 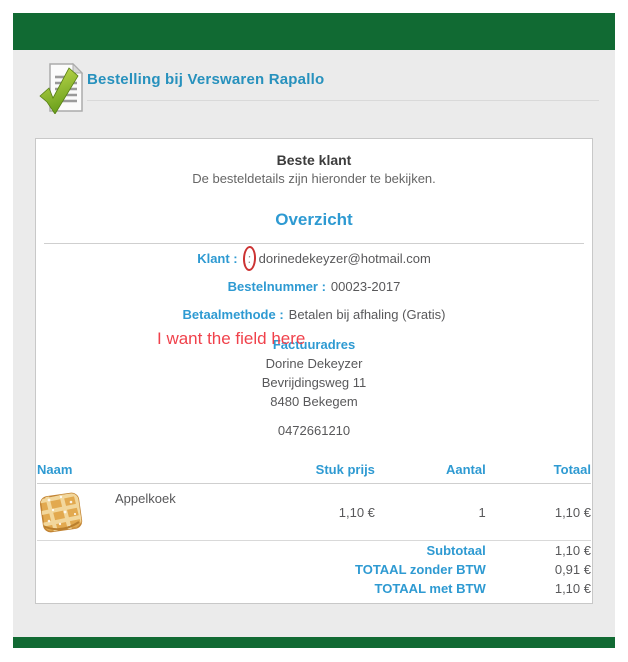 I want to click on betaalmethode-label: Betaalmethode :, so click(x=233, y=314).